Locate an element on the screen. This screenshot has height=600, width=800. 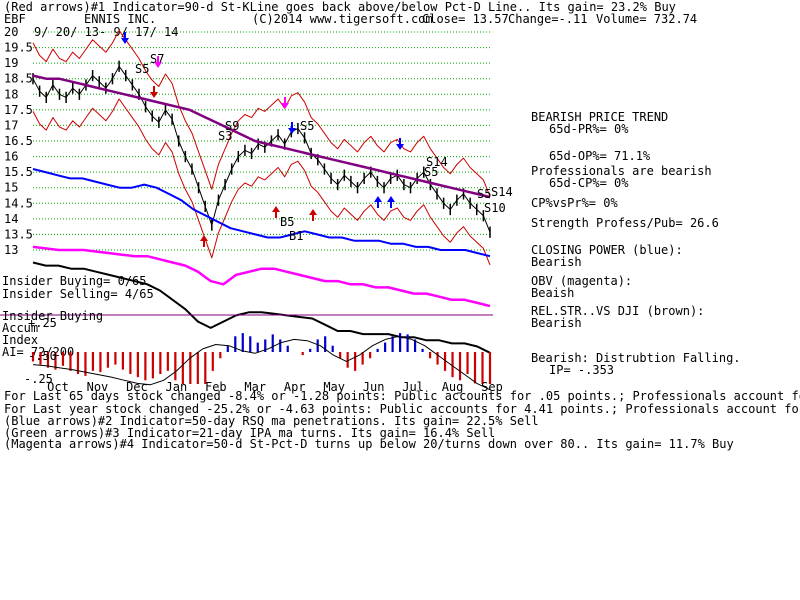
price-tick-label: 13 is located at coordinates (11, 250).